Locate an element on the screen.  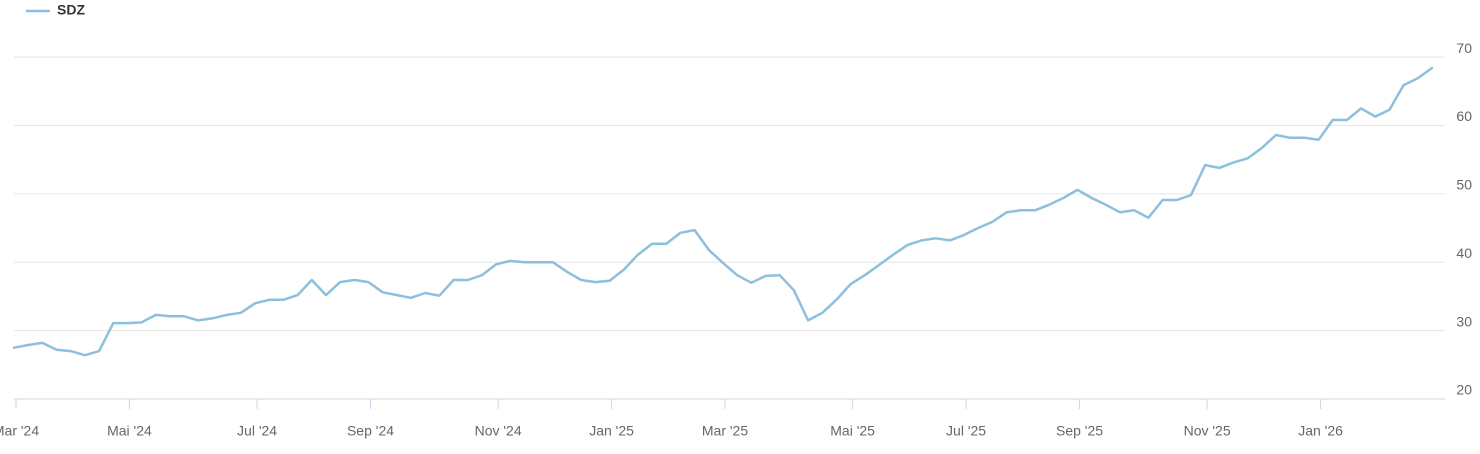
x-tick-label: Mai '24 is located at coordinates (129, 431).